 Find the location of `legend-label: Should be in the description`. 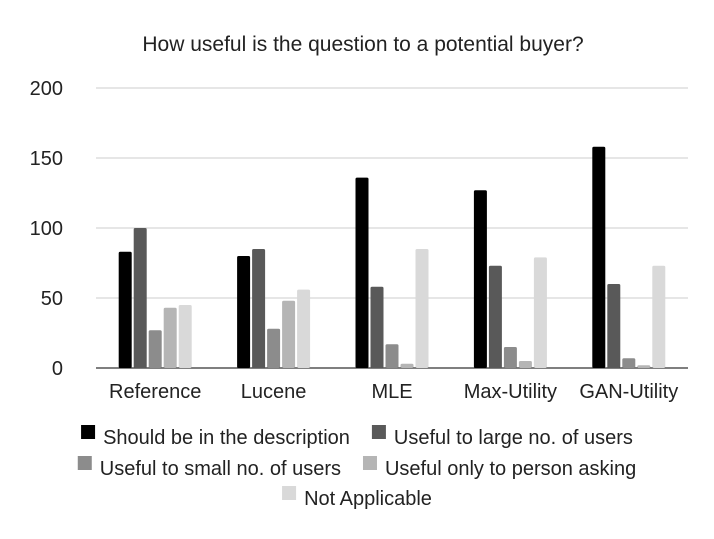

legend-label: Should be in the description is located at coordinates (226, 438).